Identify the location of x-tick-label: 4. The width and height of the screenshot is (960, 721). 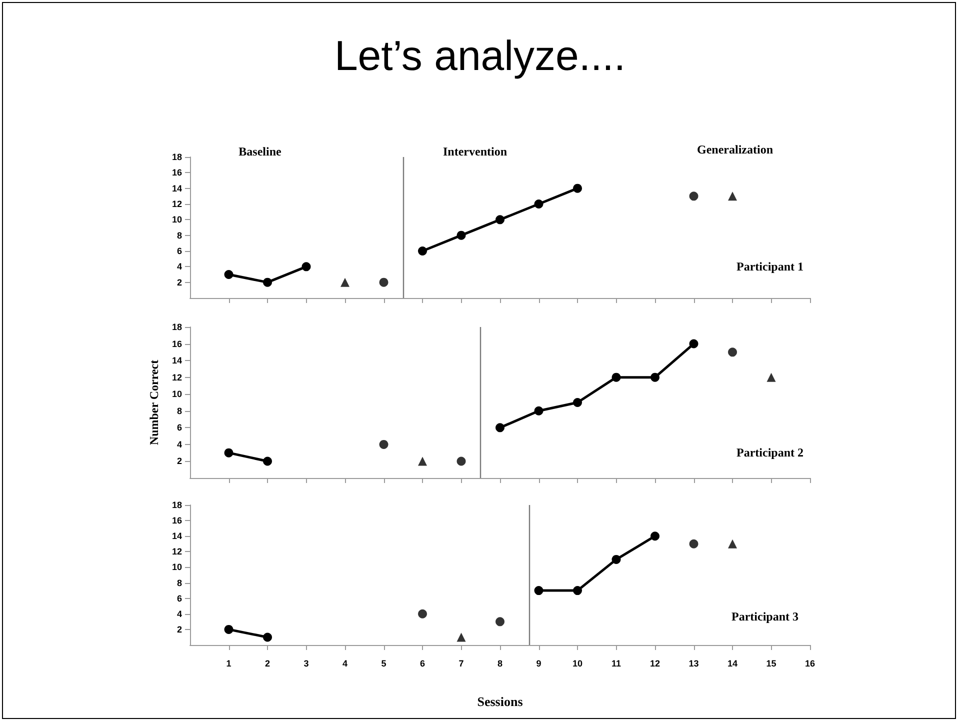
(345, 663).